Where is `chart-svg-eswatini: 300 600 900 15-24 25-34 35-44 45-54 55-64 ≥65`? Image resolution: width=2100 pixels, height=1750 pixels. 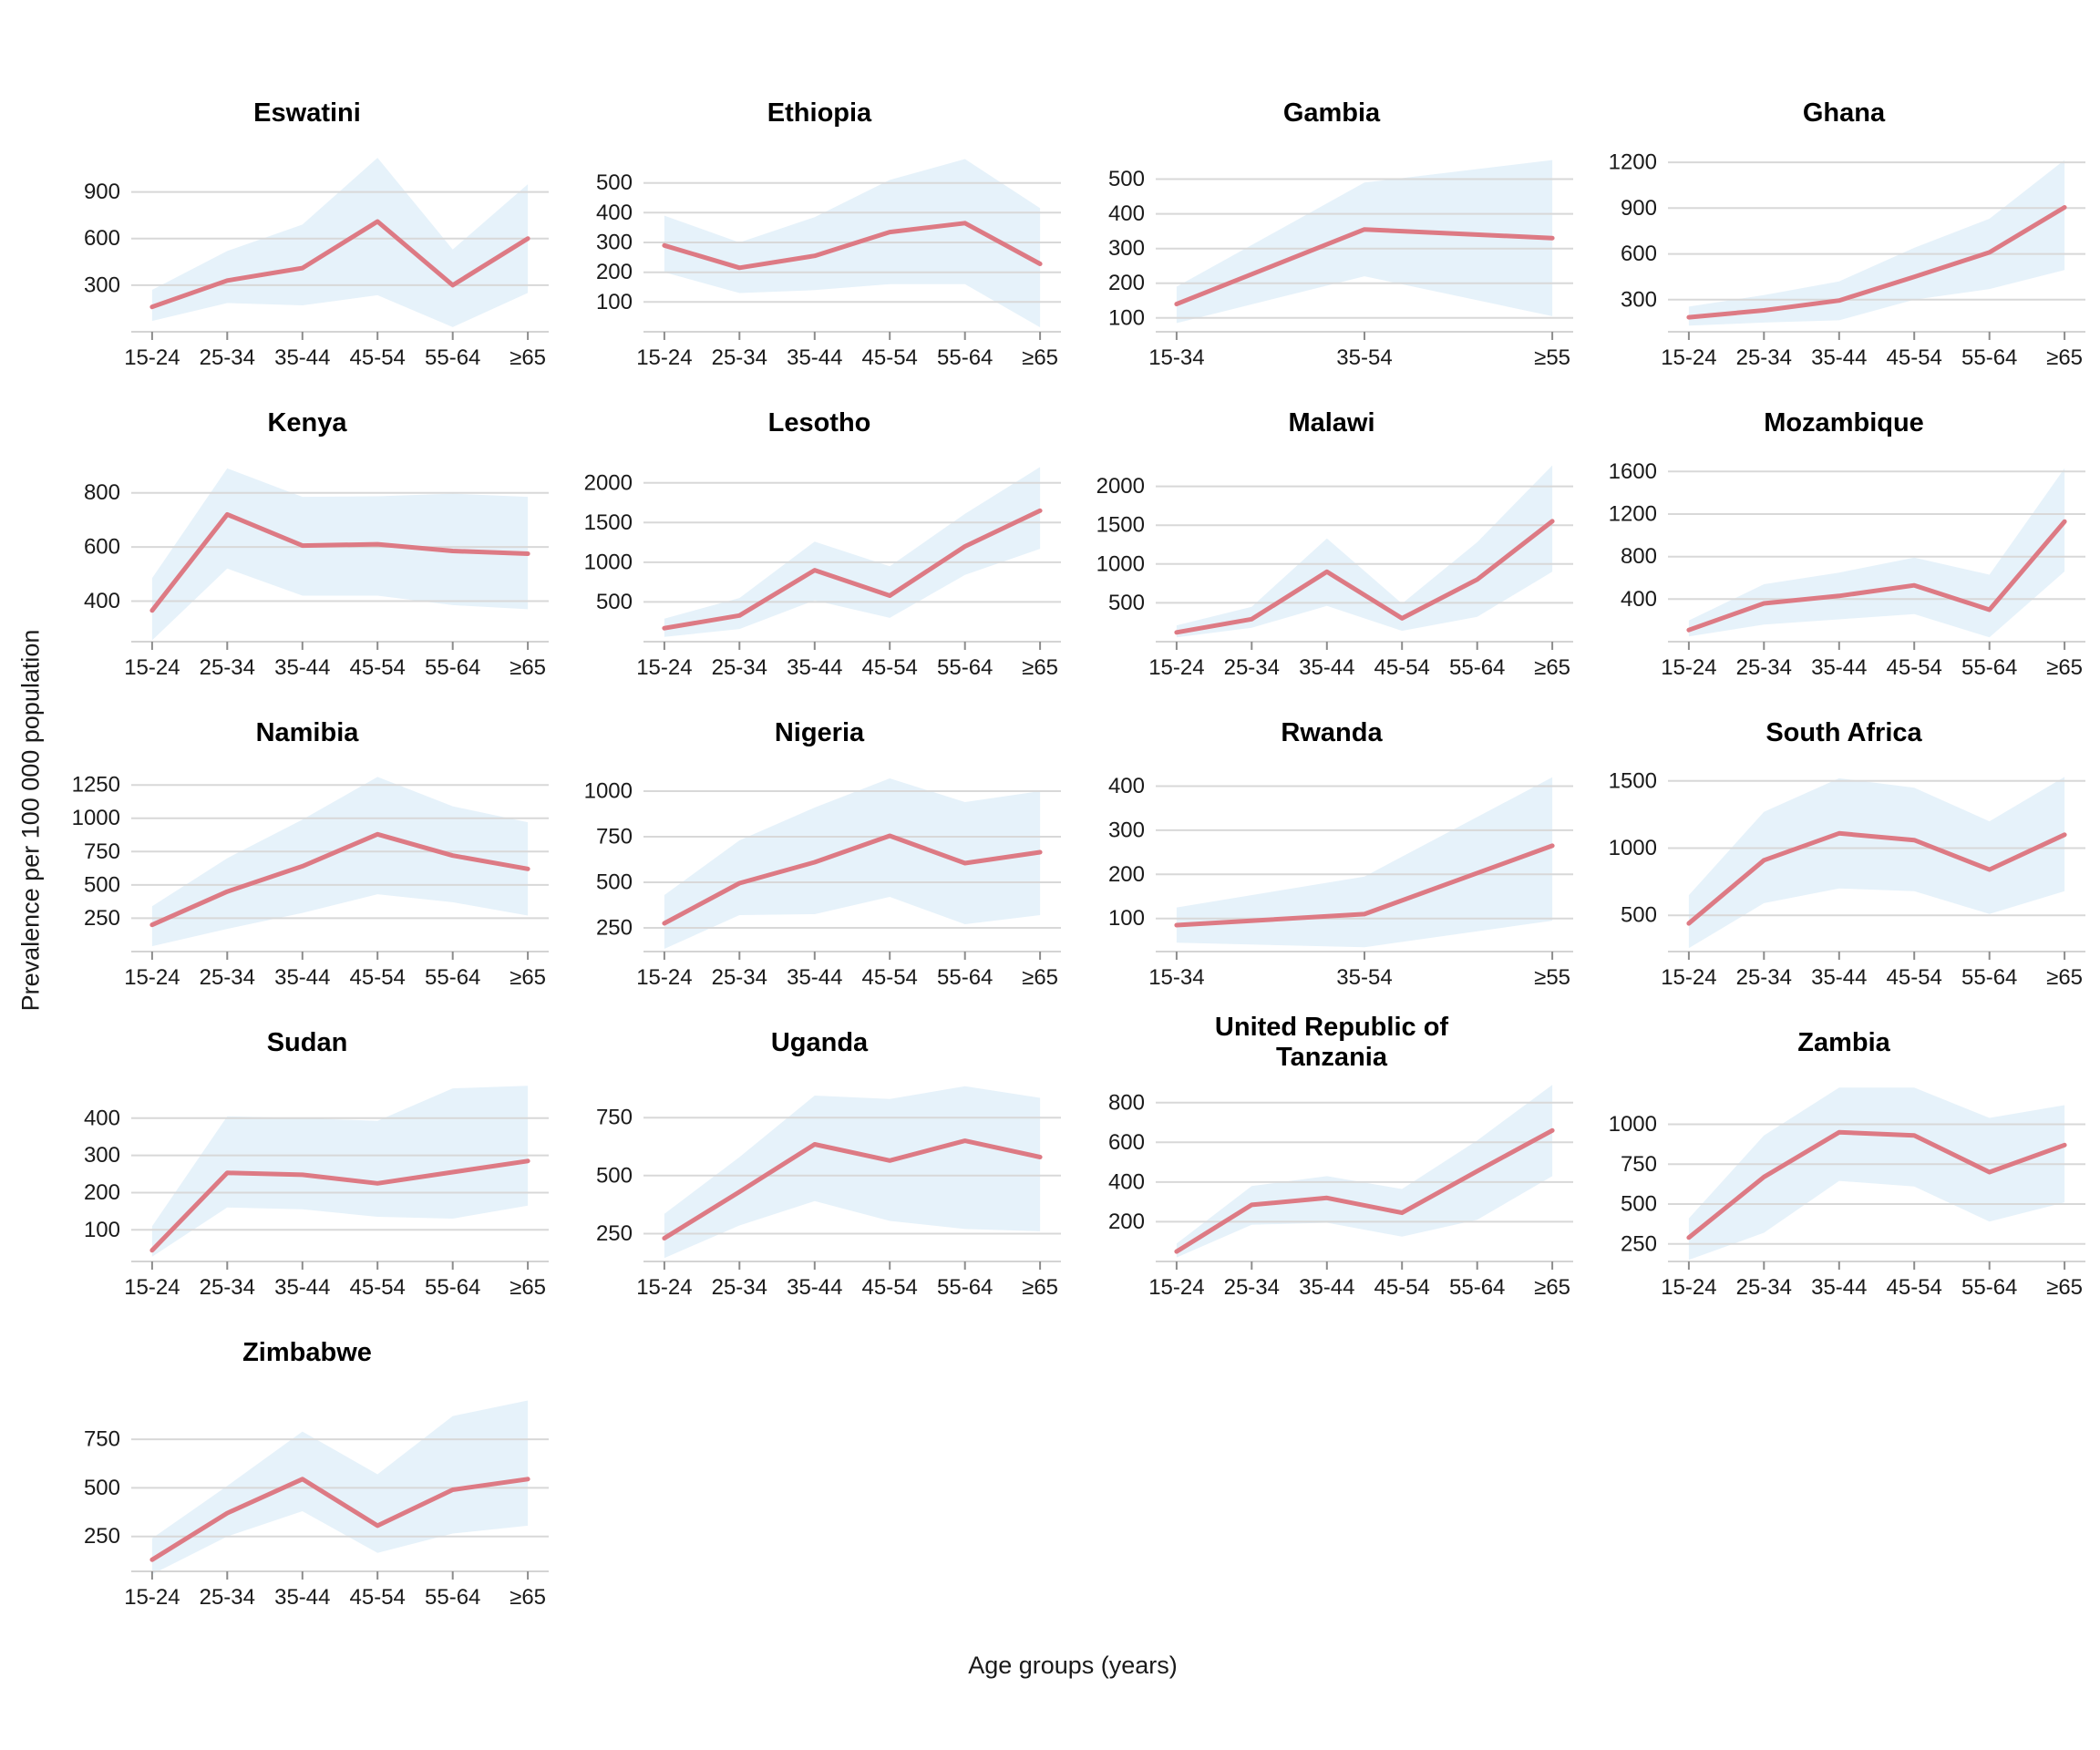 chart-svg-eswatini: 300 600 900 15-24 25-34 35-44 45-54 55-64 ≥65 is located at coordinates (317, 264).